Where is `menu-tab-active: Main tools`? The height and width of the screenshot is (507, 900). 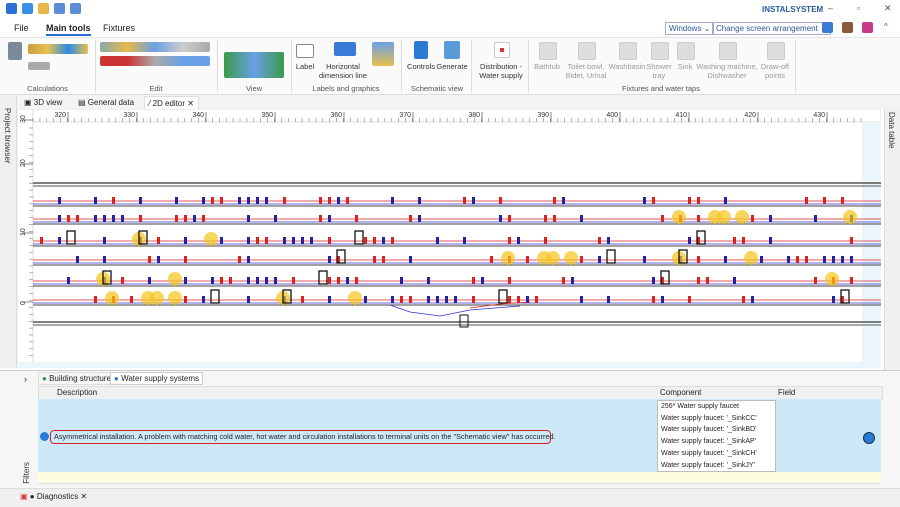
menu-tab-active: Main tools is located at coordinates (68, 29).